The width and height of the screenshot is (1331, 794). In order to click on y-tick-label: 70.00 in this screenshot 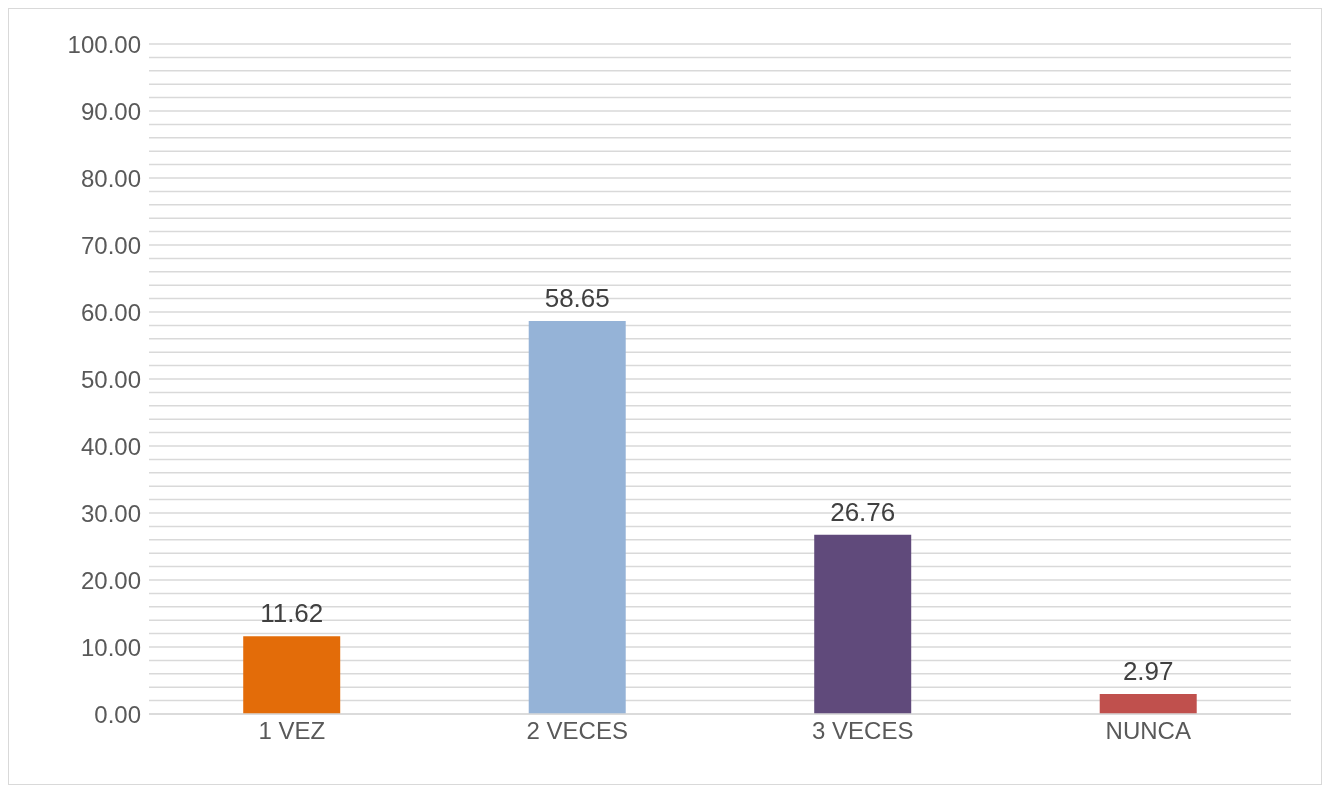, I will do `click(110, 245)`.